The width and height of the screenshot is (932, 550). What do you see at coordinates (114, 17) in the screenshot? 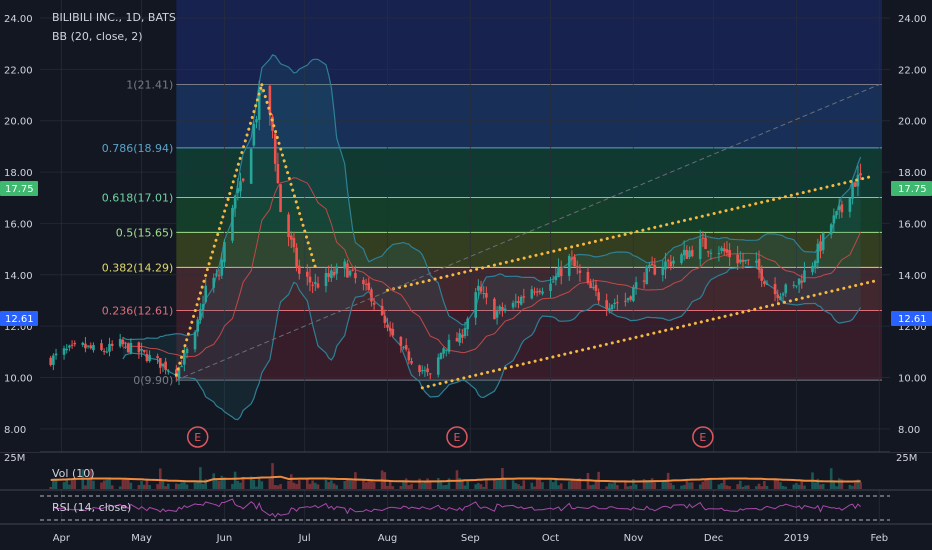
I see `symbol-title: BILIBILI INC., 1D, BATS` at bounding box center [114, 17].